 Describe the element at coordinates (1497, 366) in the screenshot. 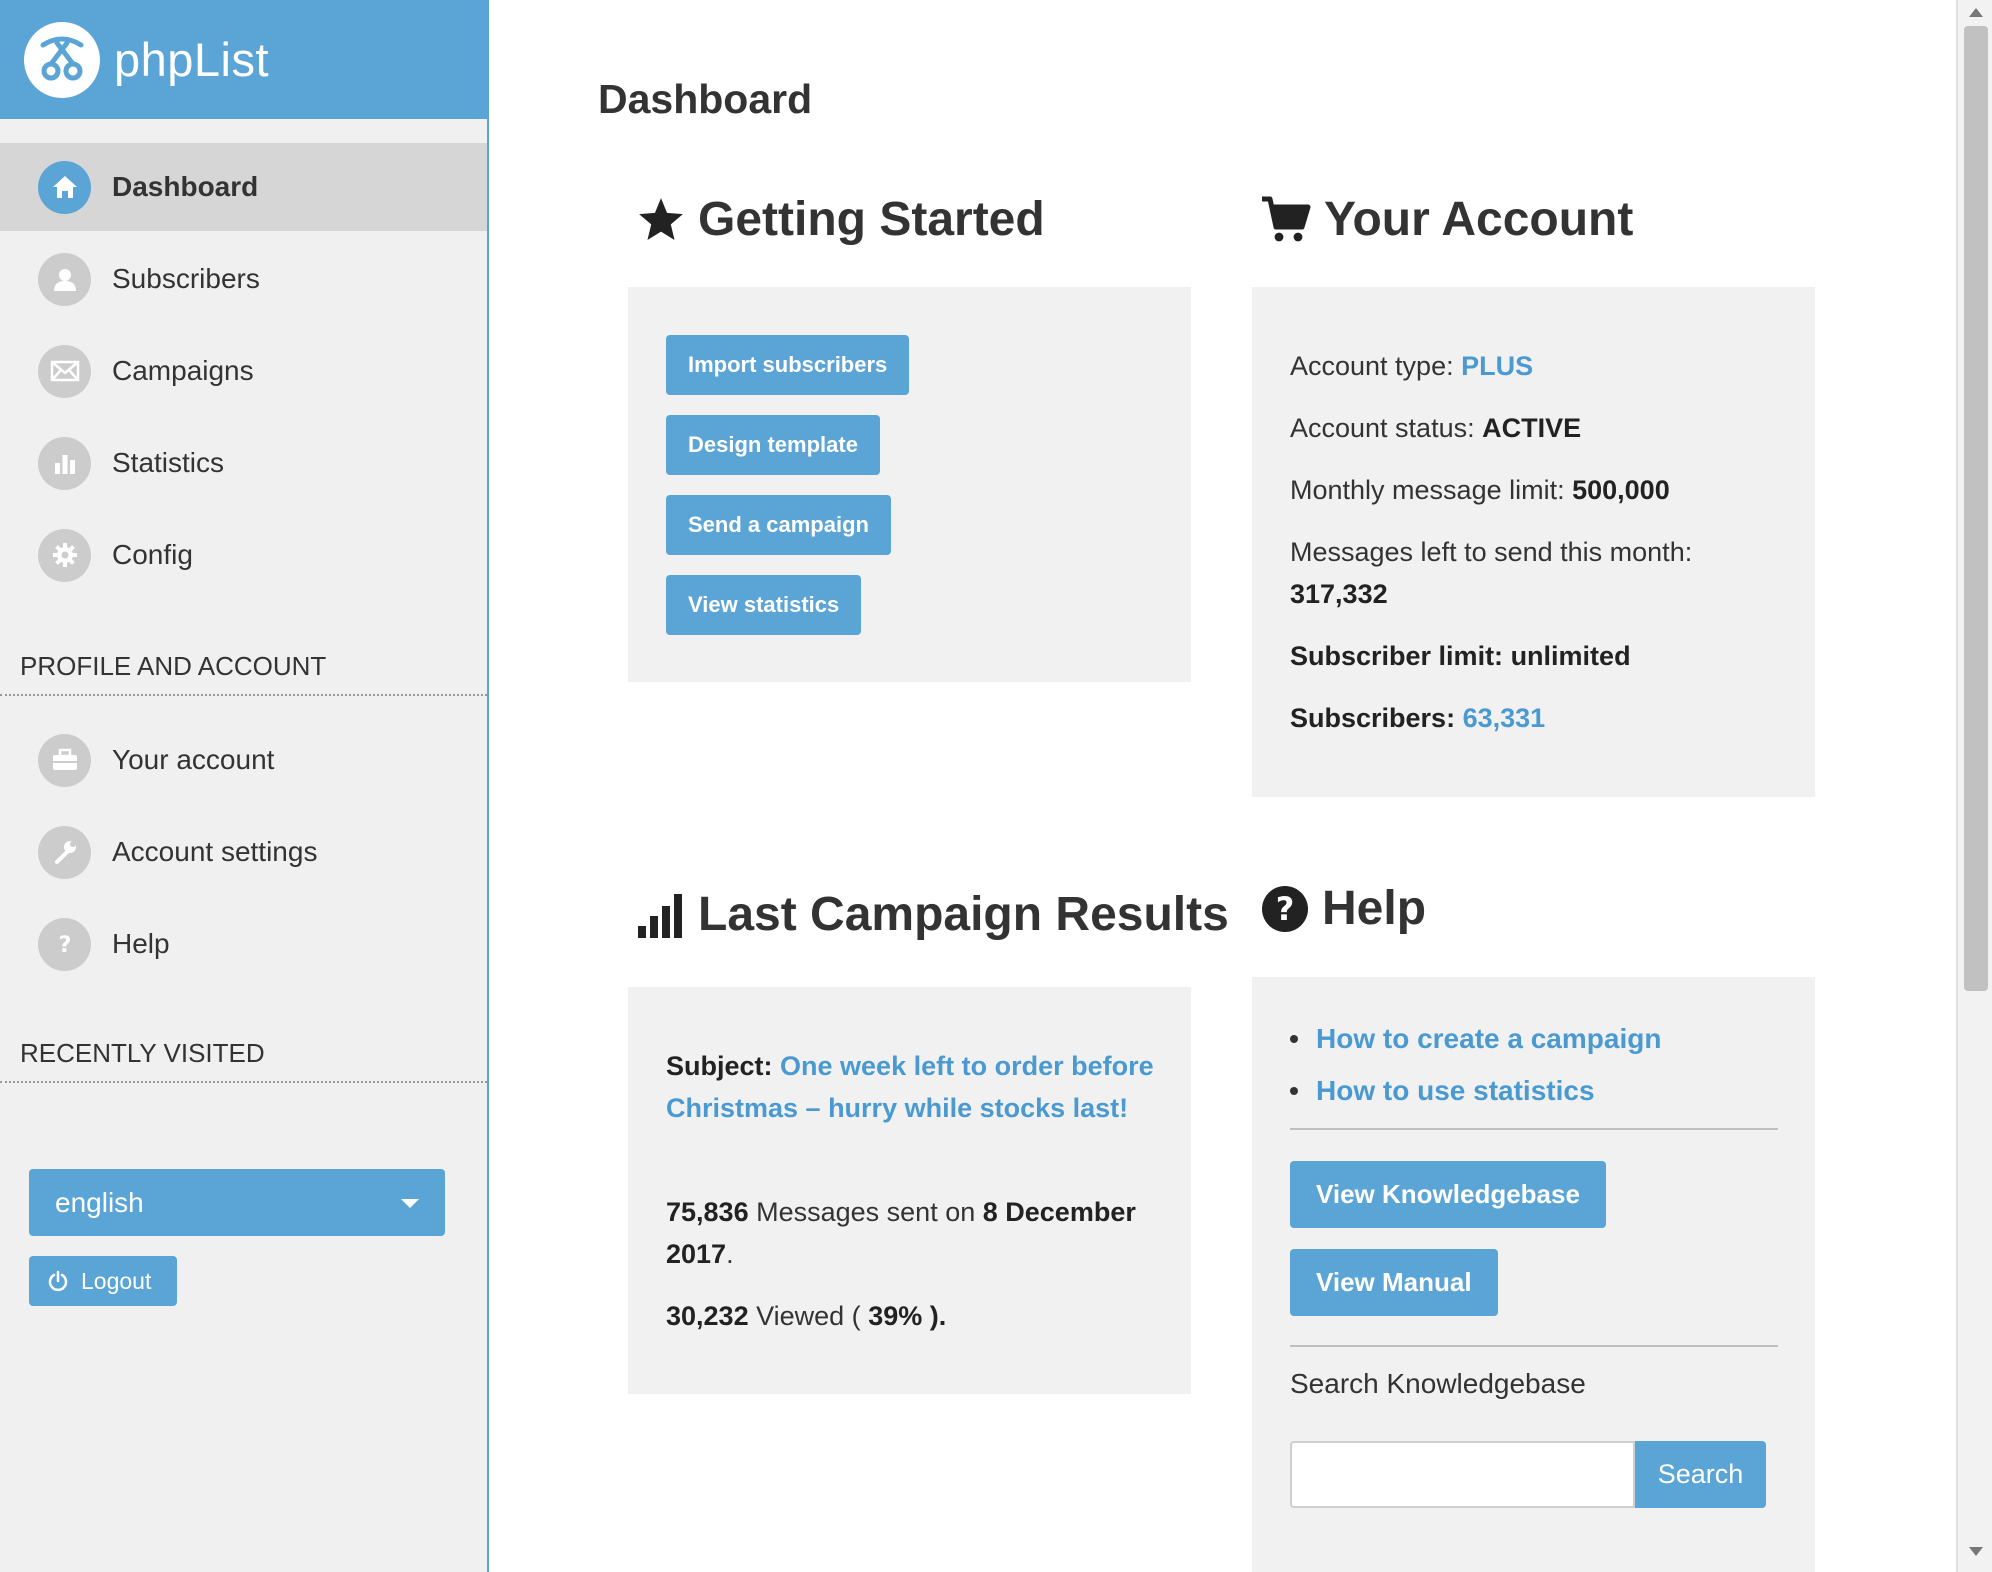

I see `account-type-value: PLUS` at that location.